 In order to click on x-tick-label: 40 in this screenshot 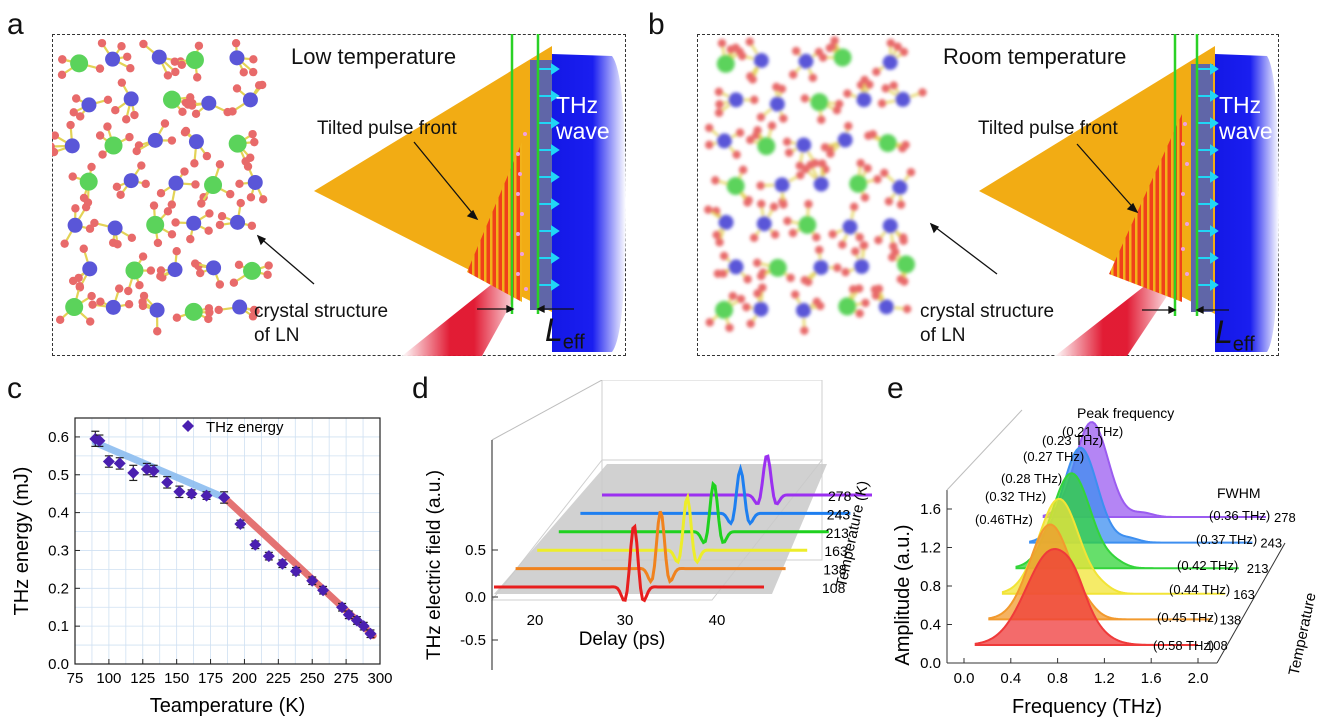, I will do `click(717, 620)`.